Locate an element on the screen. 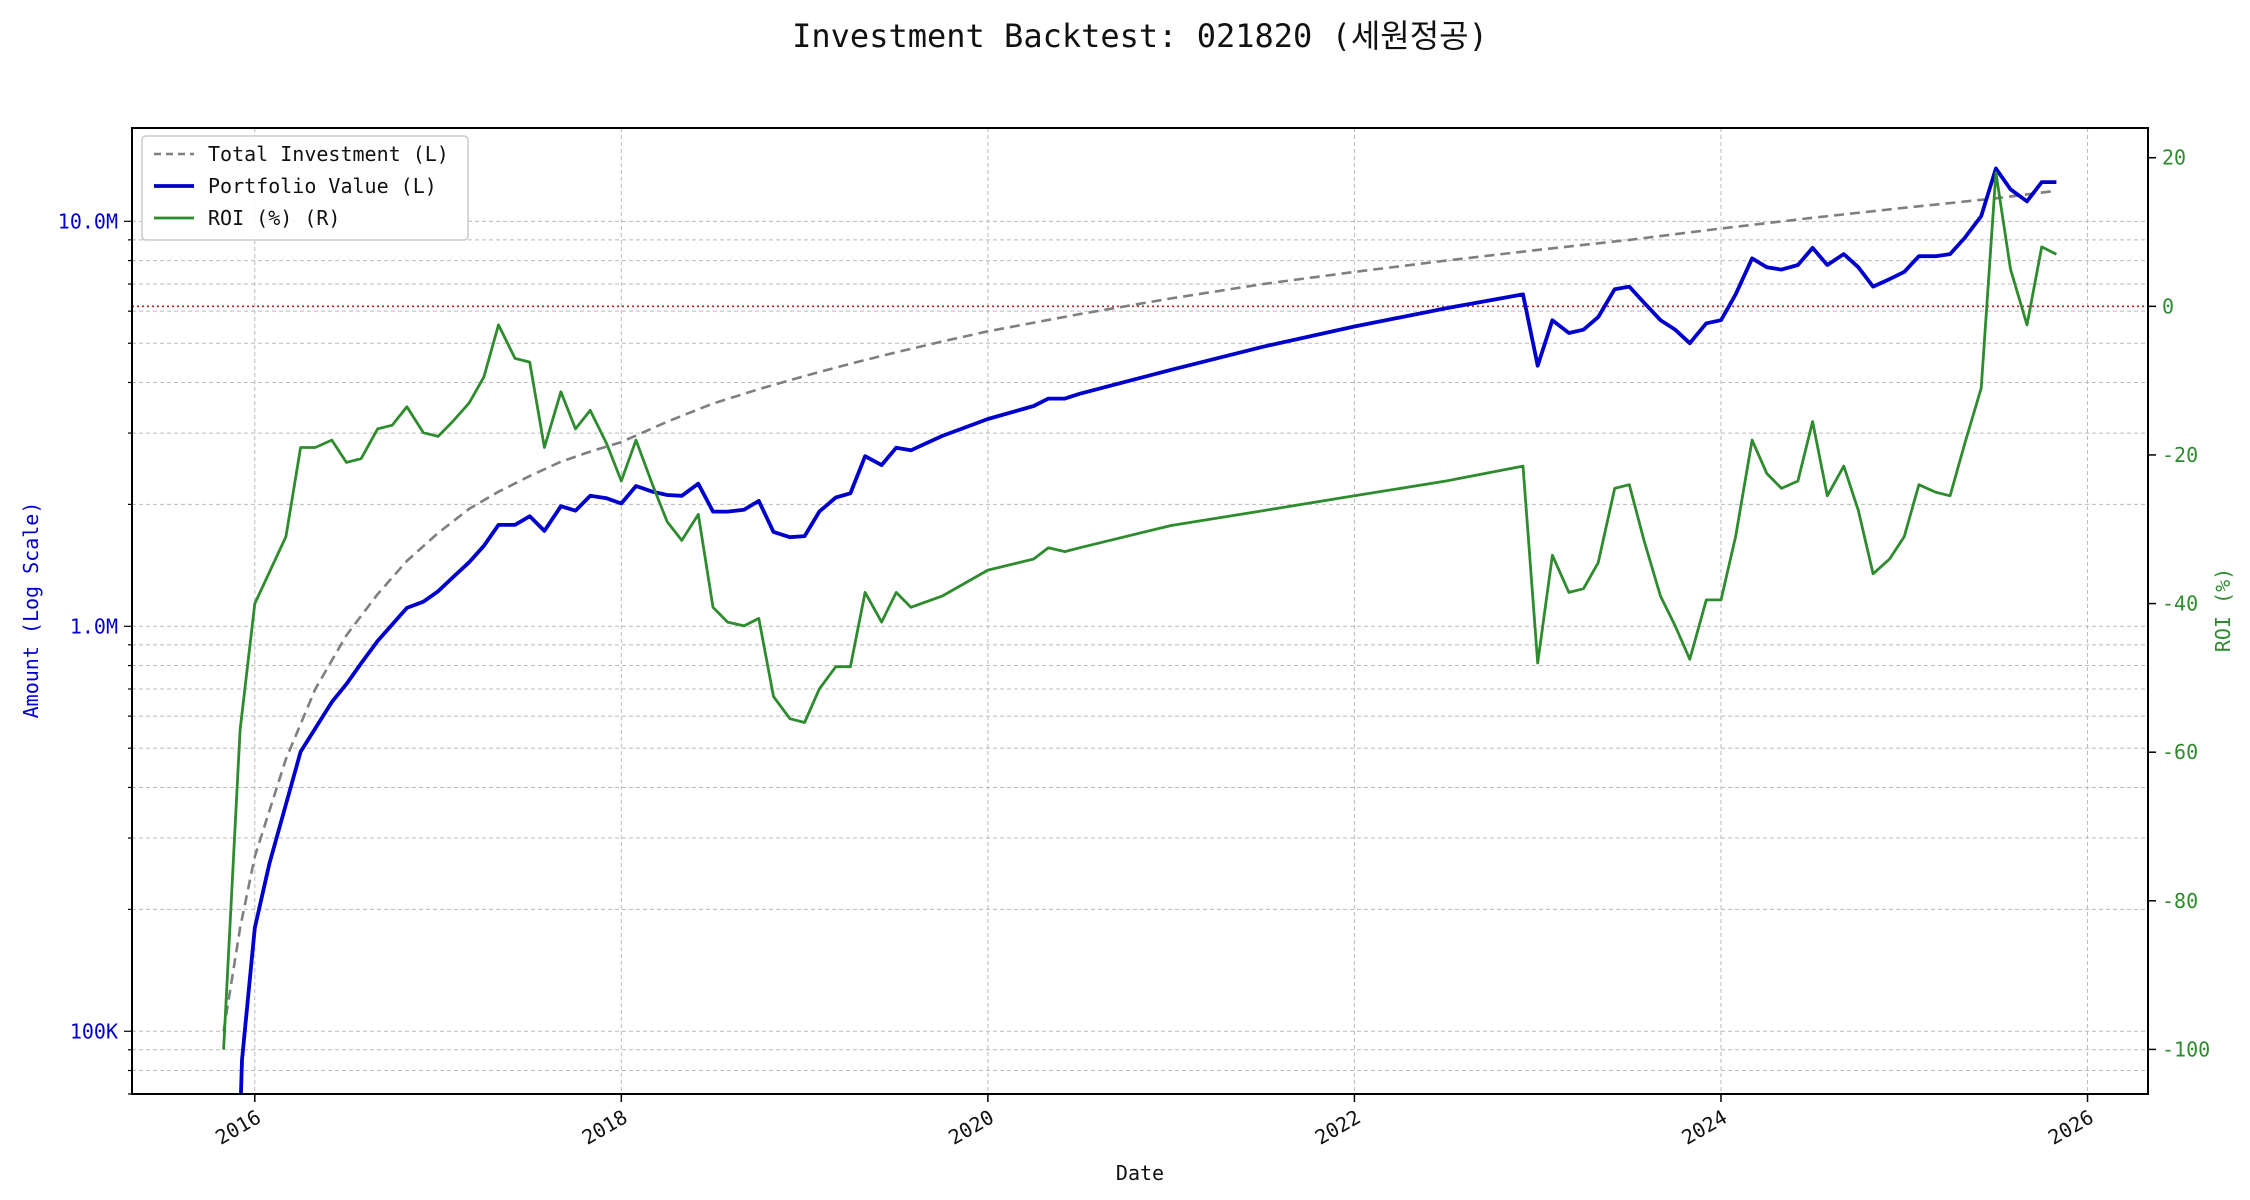  y-left-axis-label: Amount (Log Scale) is located at coordinates (31, 610).